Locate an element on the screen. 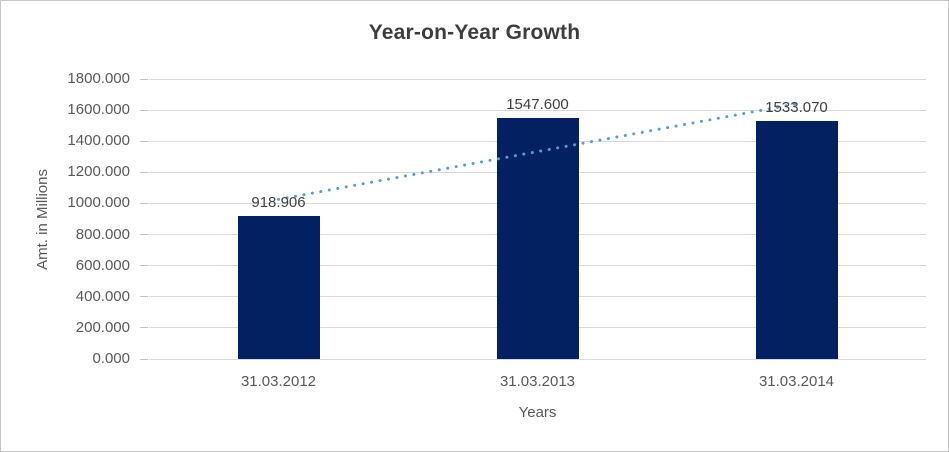  y-axis-tick-label: 1800.000 is located at coordinates (98, 78).